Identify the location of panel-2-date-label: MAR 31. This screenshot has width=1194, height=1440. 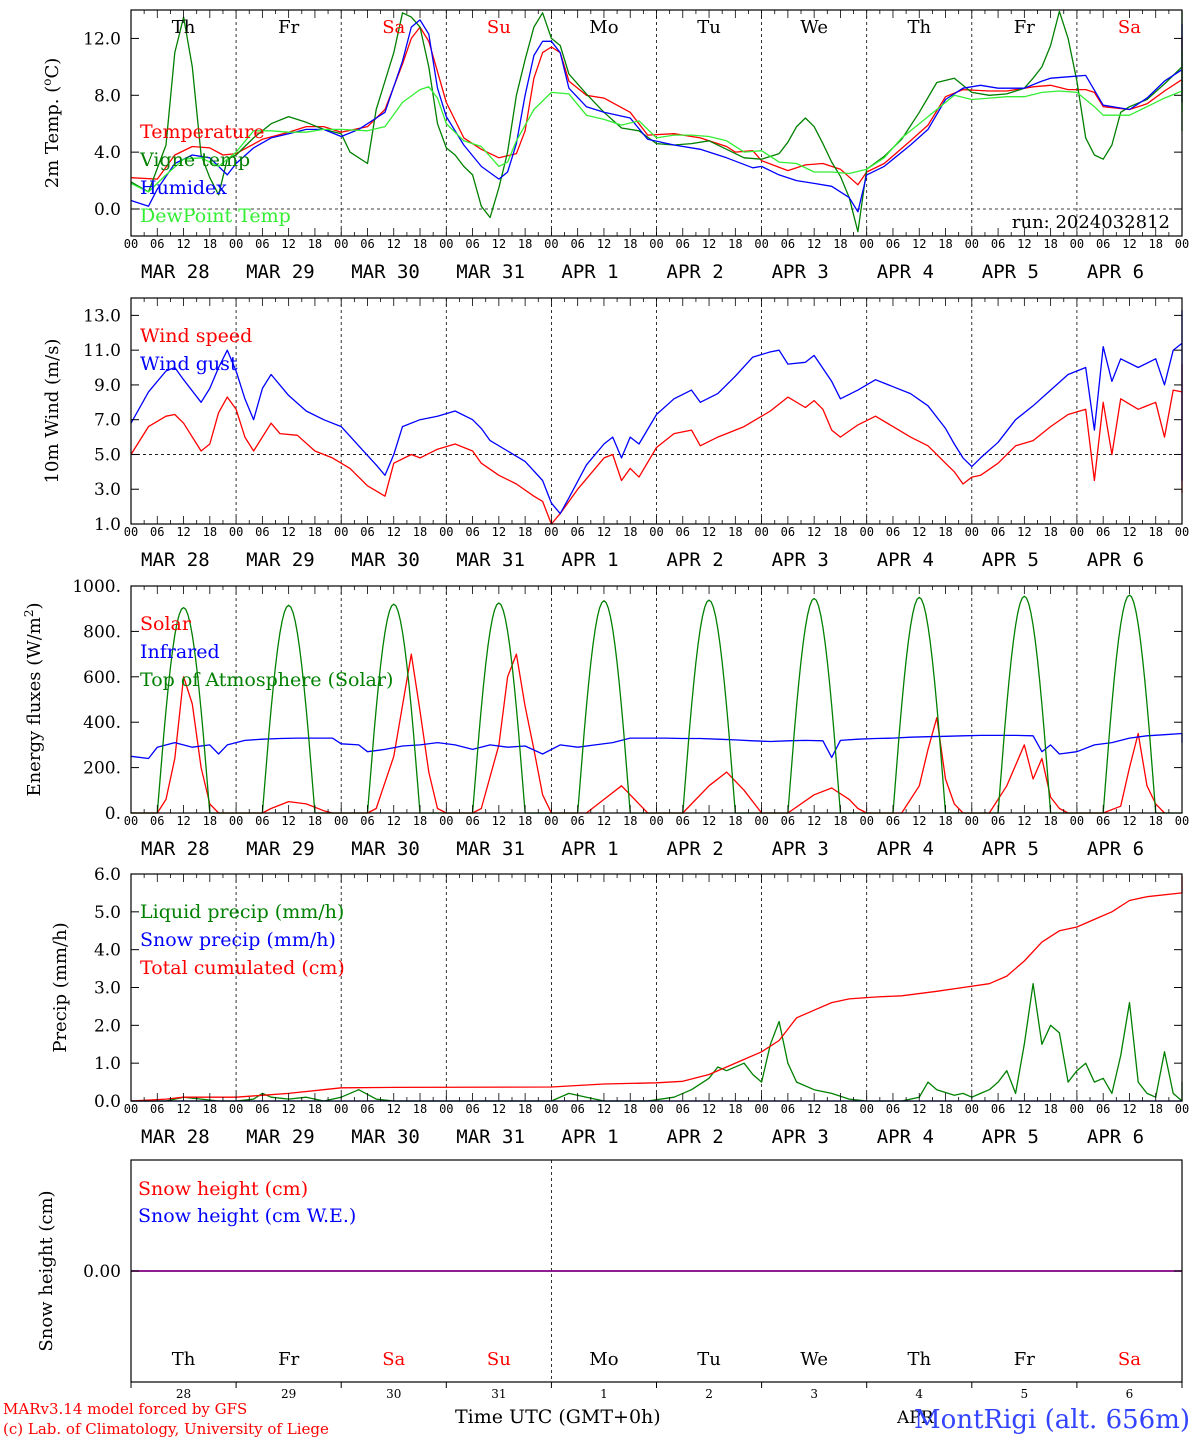
(490, 560).